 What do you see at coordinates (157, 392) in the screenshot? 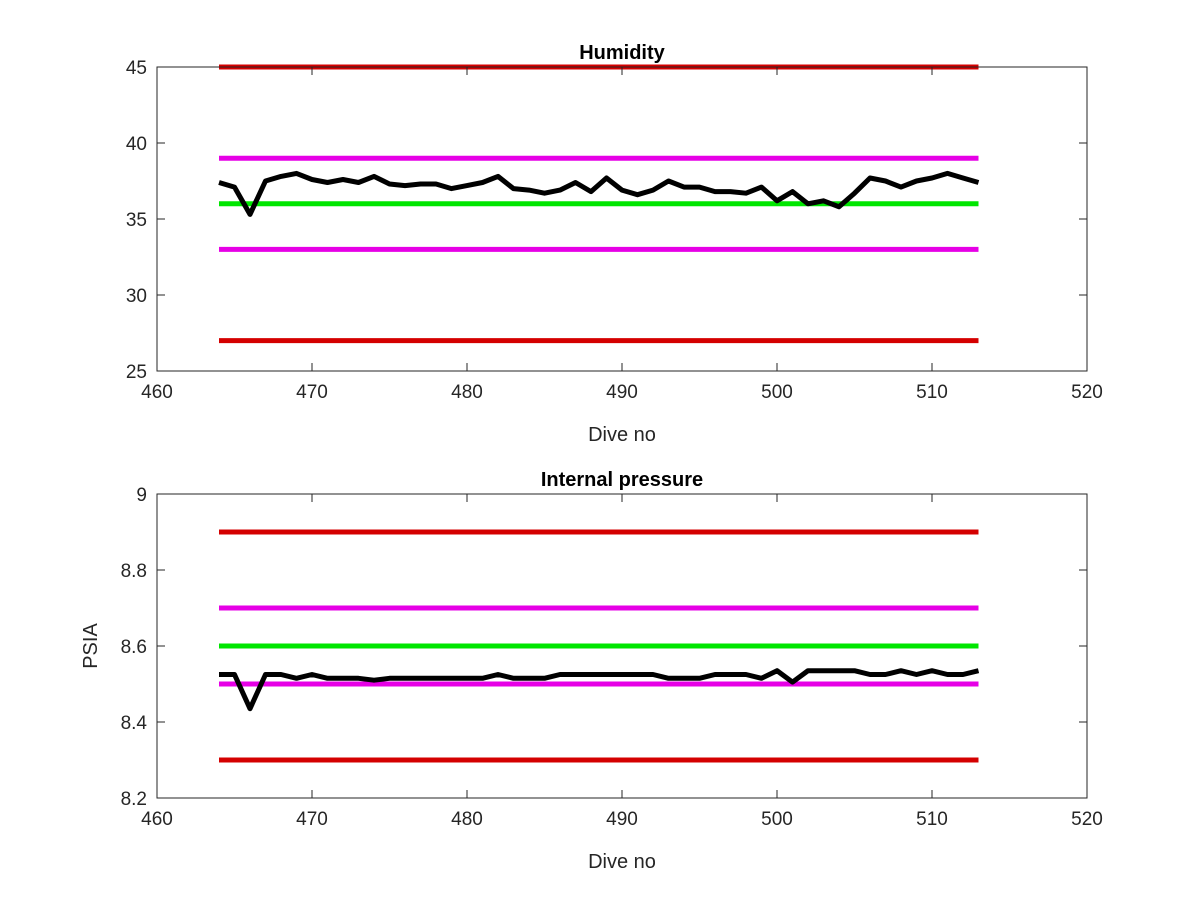
I see `humidity-x-tick-label: 460` at bounding box center [157, 392].